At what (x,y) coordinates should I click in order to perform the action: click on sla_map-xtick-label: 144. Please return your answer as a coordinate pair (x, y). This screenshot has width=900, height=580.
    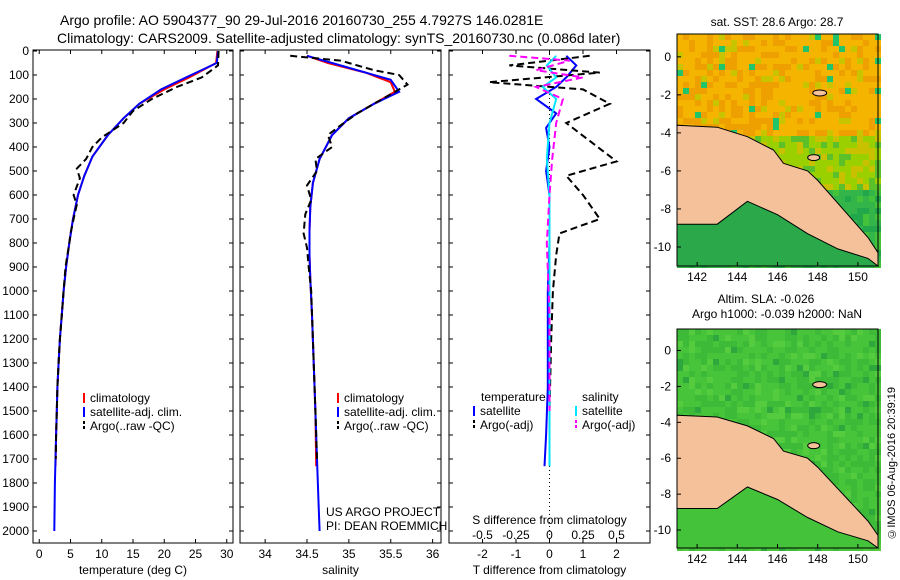
    Looking at the image, I should click on (737, 559).